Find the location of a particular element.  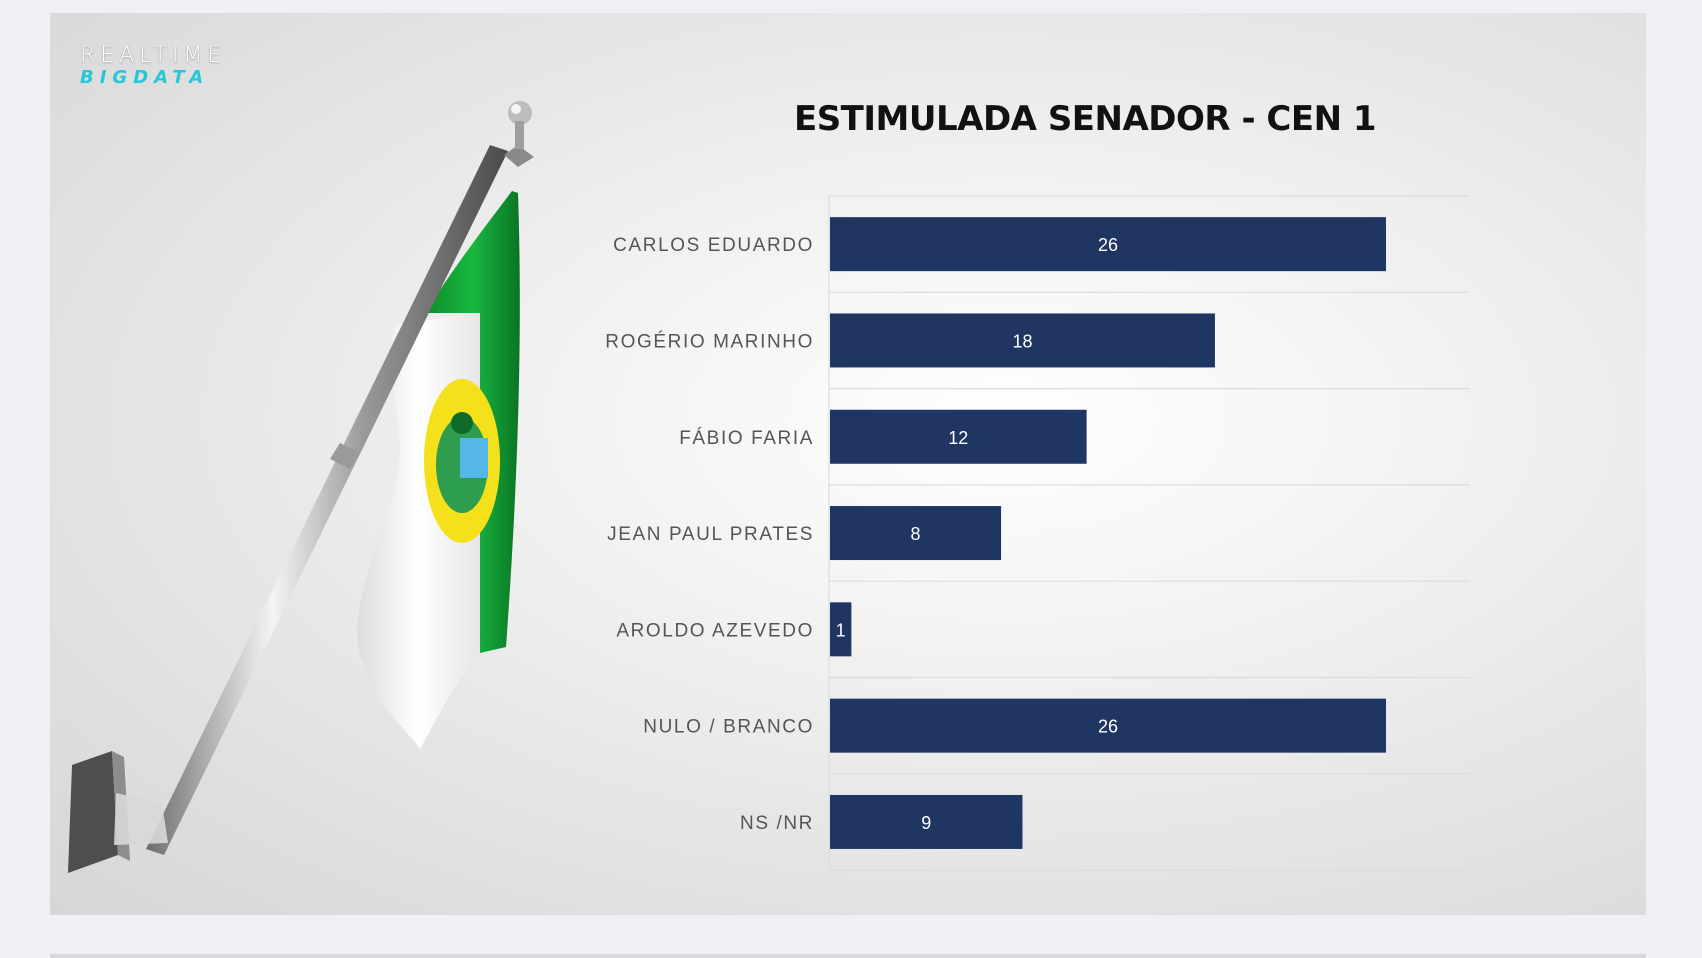

logo-line1: REALTIME is located at coordinates (153, 55).